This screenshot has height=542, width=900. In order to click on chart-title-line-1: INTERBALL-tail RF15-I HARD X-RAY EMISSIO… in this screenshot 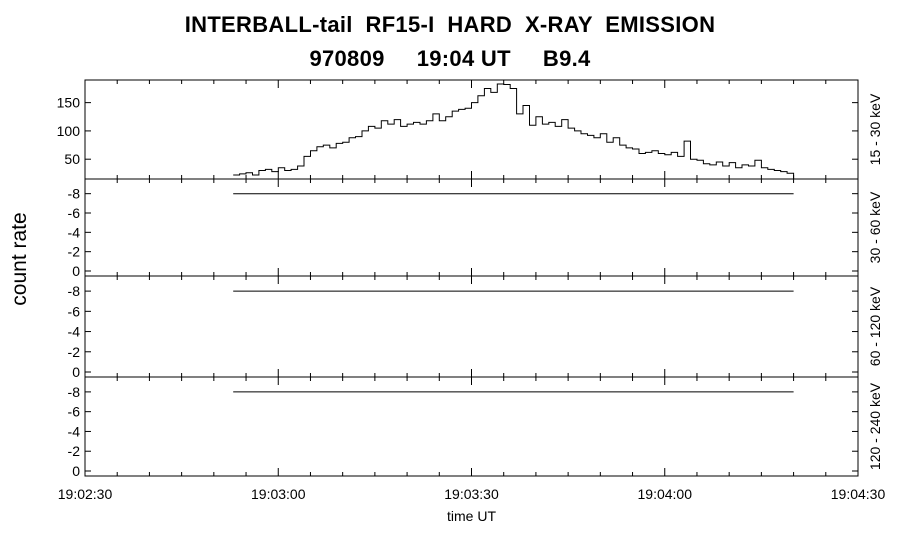, I will do `click(450, 24)`.